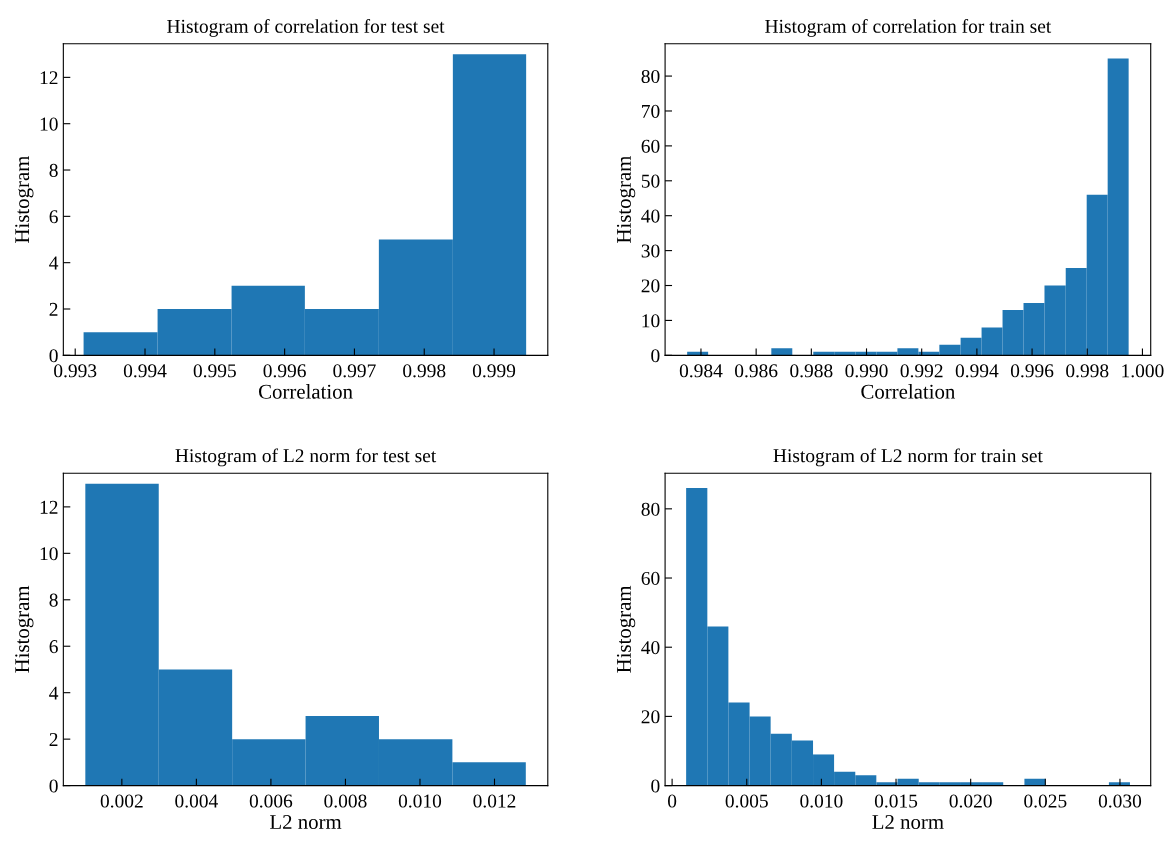 Image resolution: width=1173 pixels, height=842 pixels. I want to click on x-tick-label: 0.025, so click(1045, 801).